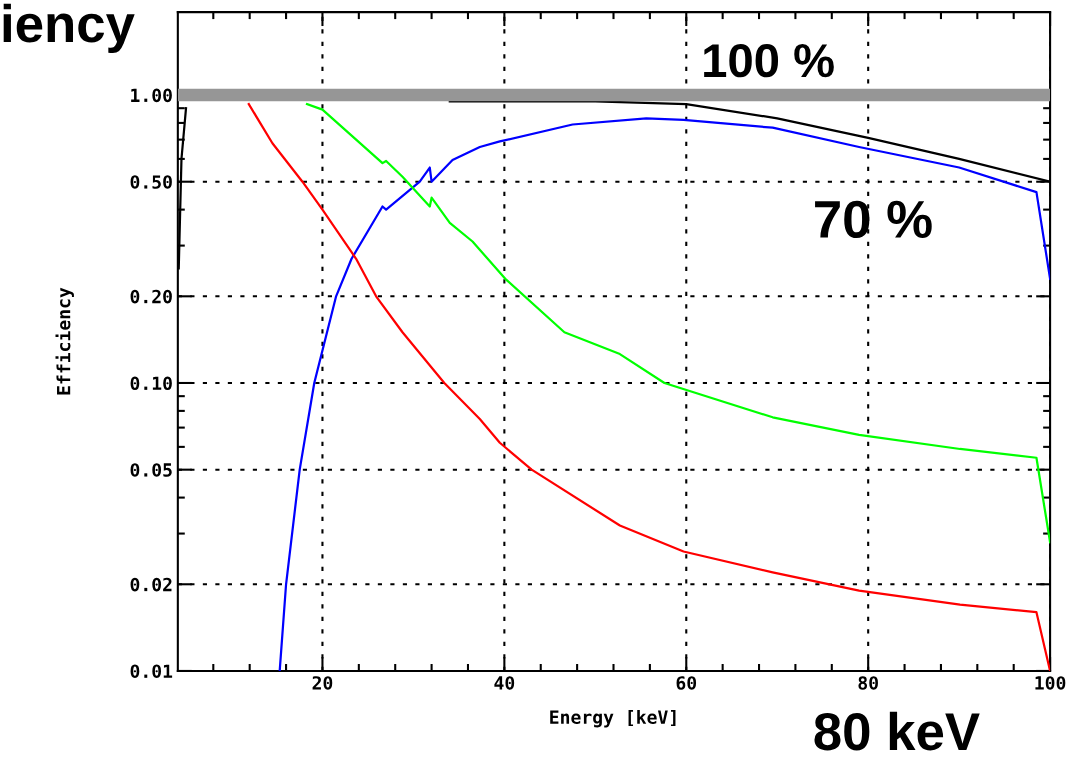 The height and width of the screenshot is (759, 1091). What do you see at coordinates (151, 383) in the screenshot?
I see `y-tick-label: 0.10` at bounding box center [151, 383].